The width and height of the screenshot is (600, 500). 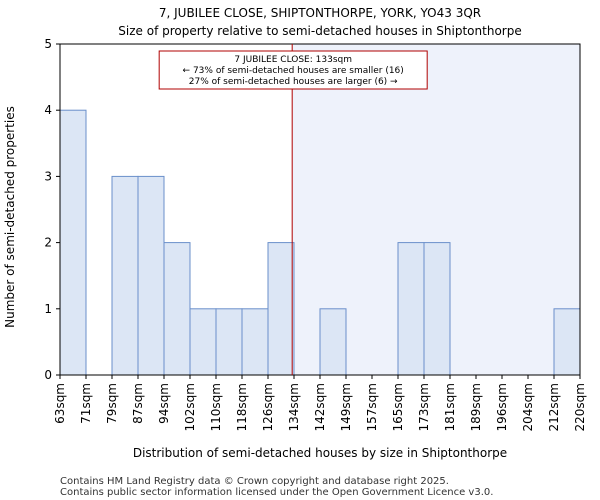 What do you see at coordinates (138, 403) in the screenshot?
I see `x-tick-label: 87sqm` at bounding box center [138, 403].